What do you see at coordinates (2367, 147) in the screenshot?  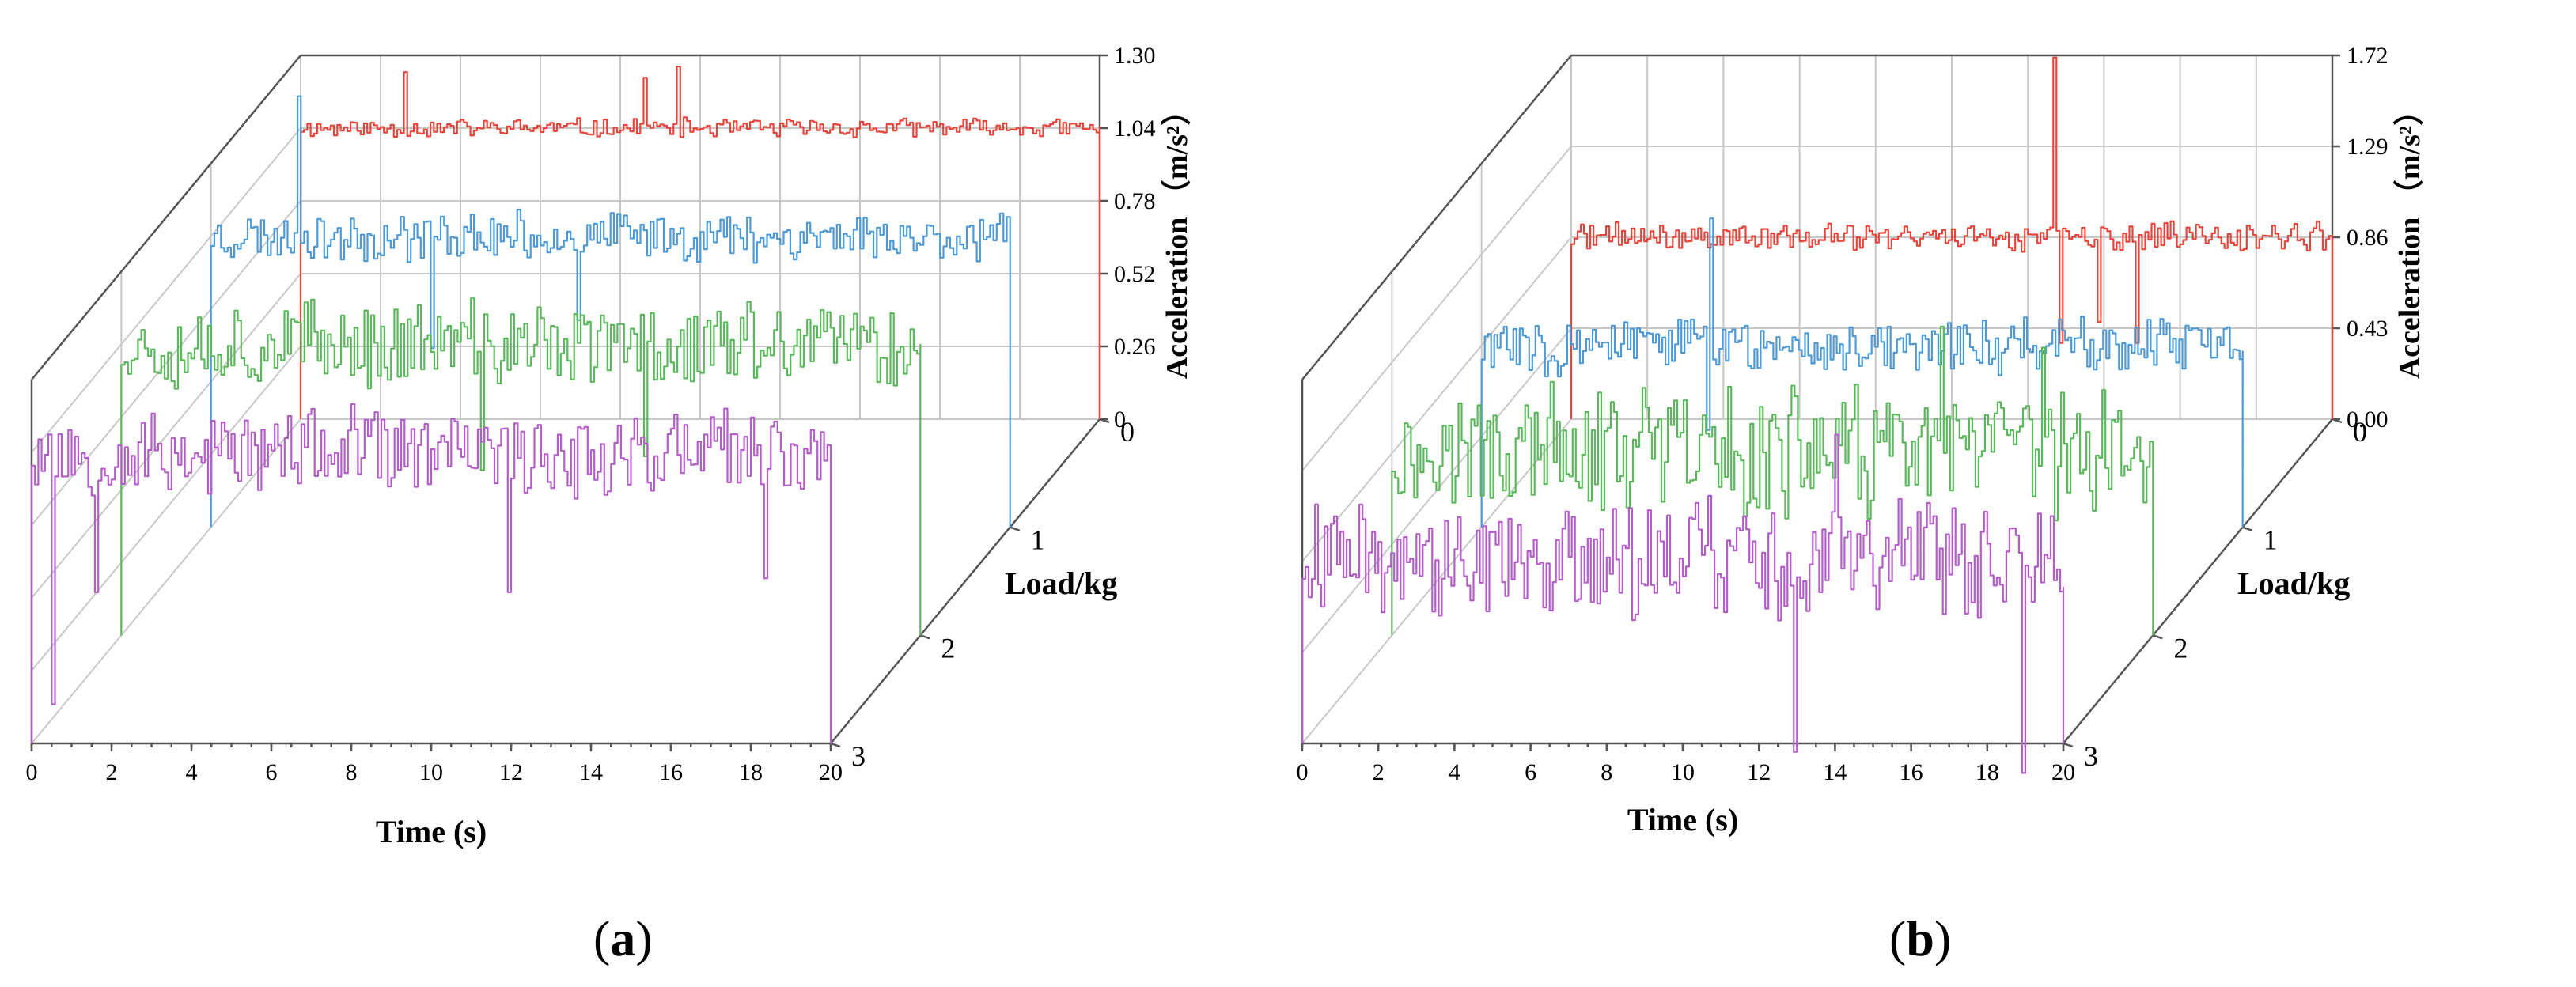 I see `y-tick-label: 1.29` at bounding box center [2367, 147].